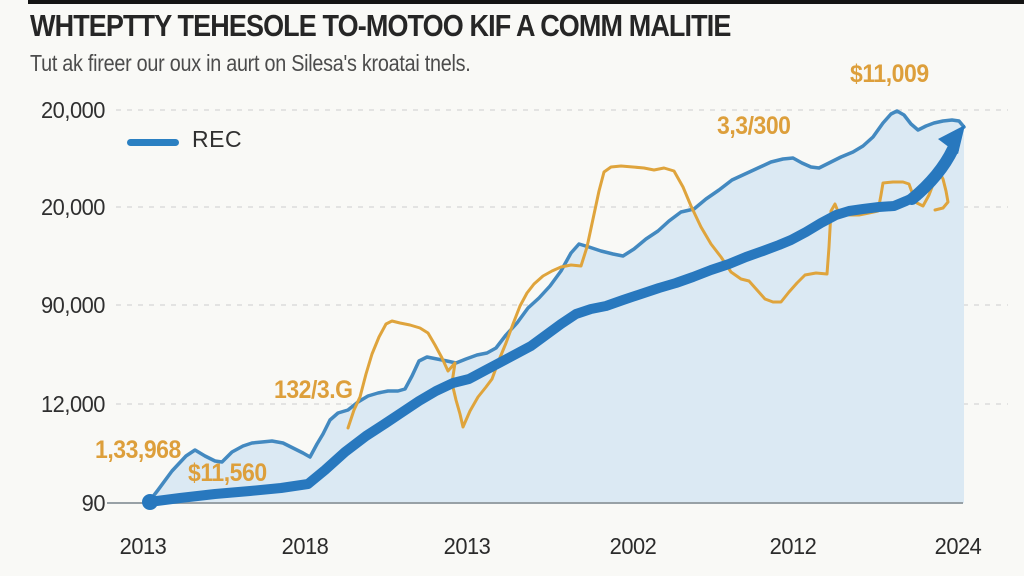 This screenshot has width=1024, height=576. Describe the element at coordinates (305, 546) in the screenshot. I see `x-axis-tick-label: 2018` at that location.